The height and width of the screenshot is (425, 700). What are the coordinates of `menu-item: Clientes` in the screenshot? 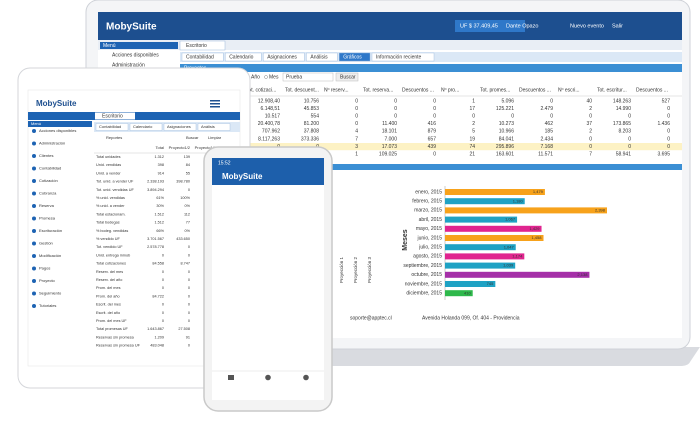 It's located at (46, 155).